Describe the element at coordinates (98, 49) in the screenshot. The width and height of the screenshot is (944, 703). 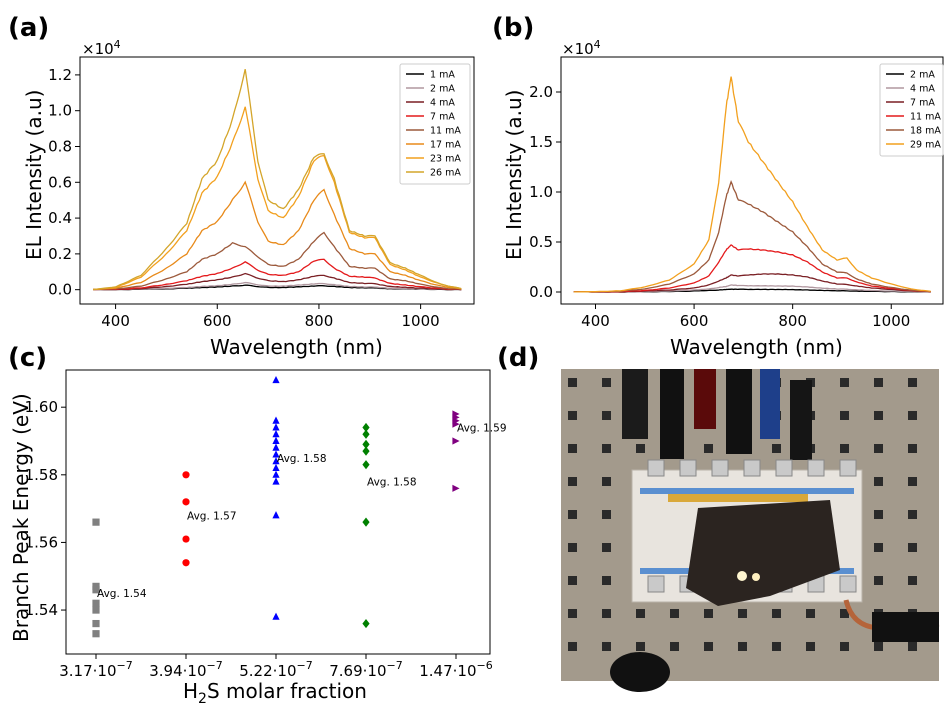
I see `multiplier-a-base: ×10` at that location.